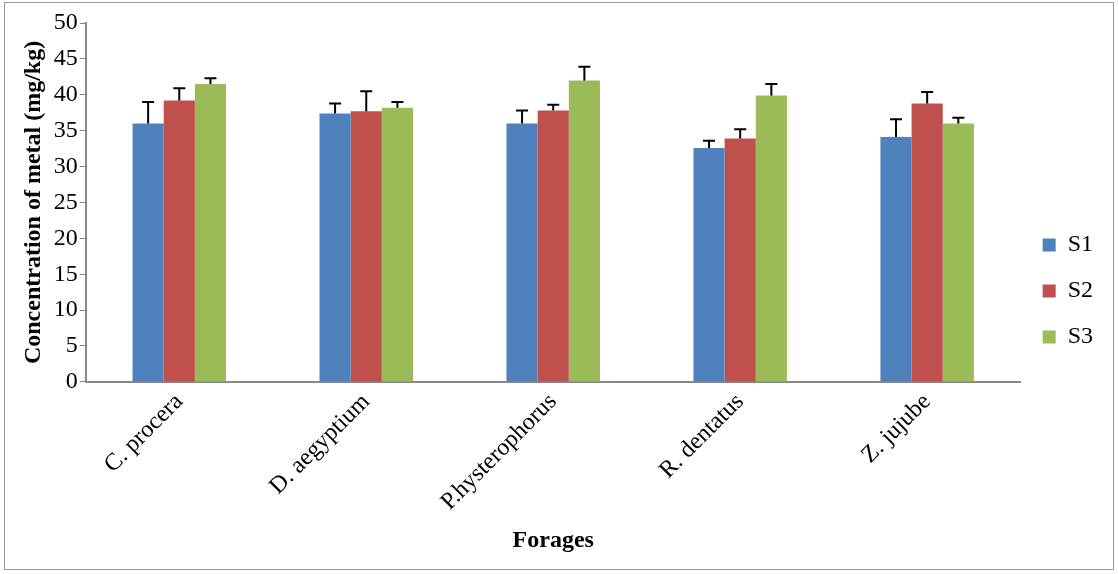 This screenshot has height=574, width=1118. What do you see at coordinates (65, 308) in the screenshot?
I see `y-tick-label: 10` at bounding box center [65, 308].